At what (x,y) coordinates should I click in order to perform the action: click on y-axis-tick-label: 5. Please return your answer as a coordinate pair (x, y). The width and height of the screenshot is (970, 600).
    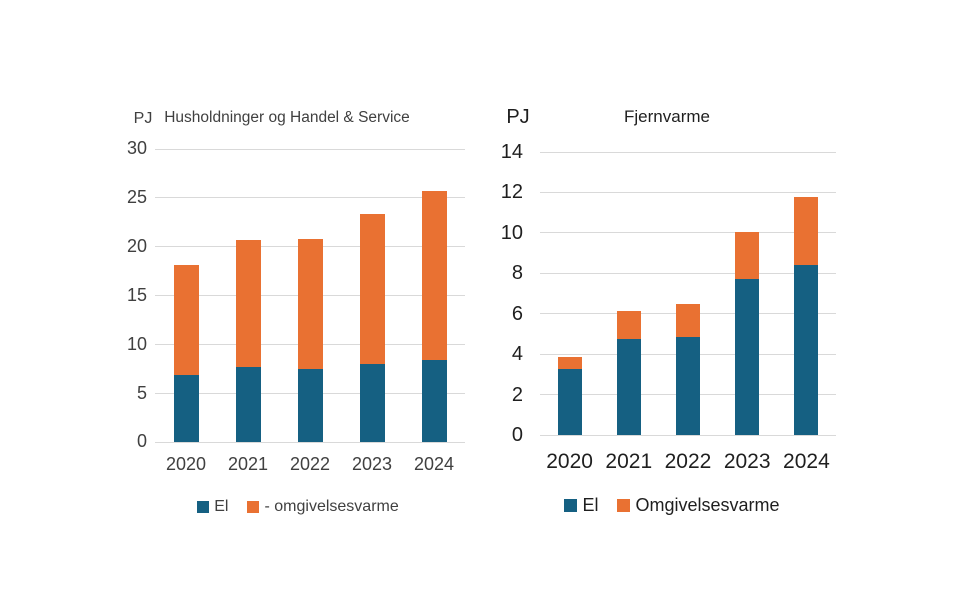
    Looking at the image, I should click on (141, 392).